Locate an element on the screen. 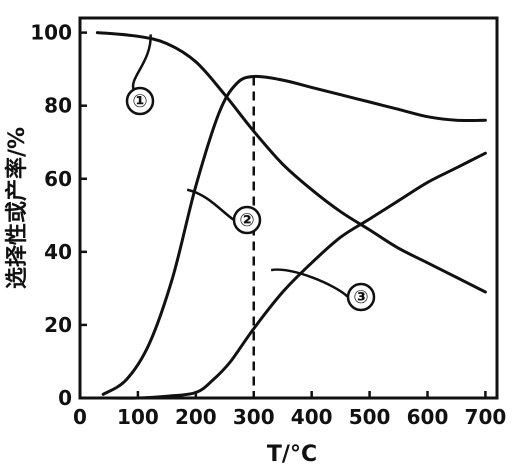 Image resolution: width=518 pixels, height=473 pixels. y-tick-label: 20 is located at coordinates (58, 325).